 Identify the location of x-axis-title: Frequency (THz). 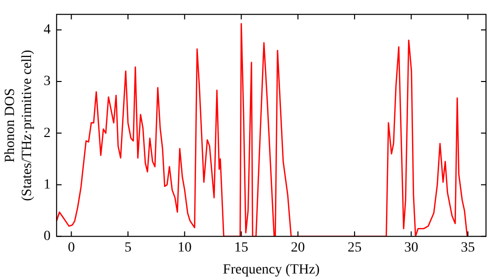
(271, 270).